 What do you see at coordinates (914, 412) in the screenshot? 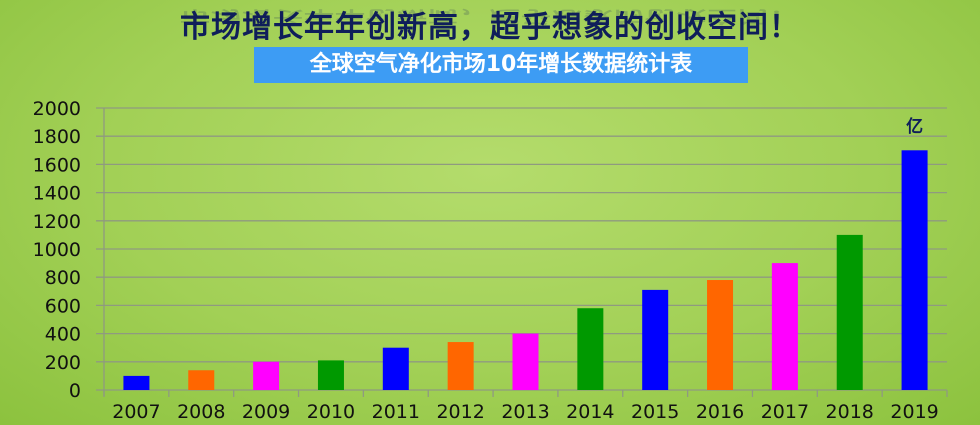
I see `x-tick-label: 2019` at bounding box center [914, 412].